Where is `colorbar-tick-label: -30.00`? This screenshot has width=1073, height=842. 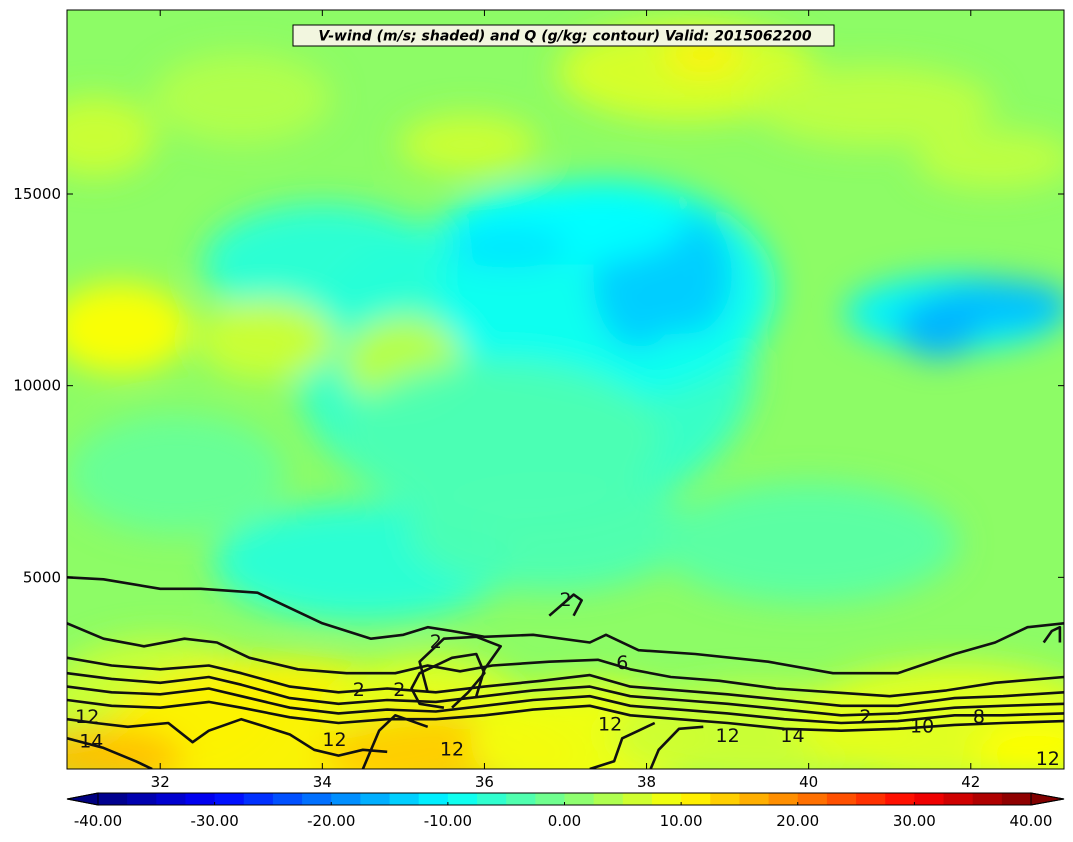
colorbar-tick-label: -30.00 is located at coordinates (214, 821).